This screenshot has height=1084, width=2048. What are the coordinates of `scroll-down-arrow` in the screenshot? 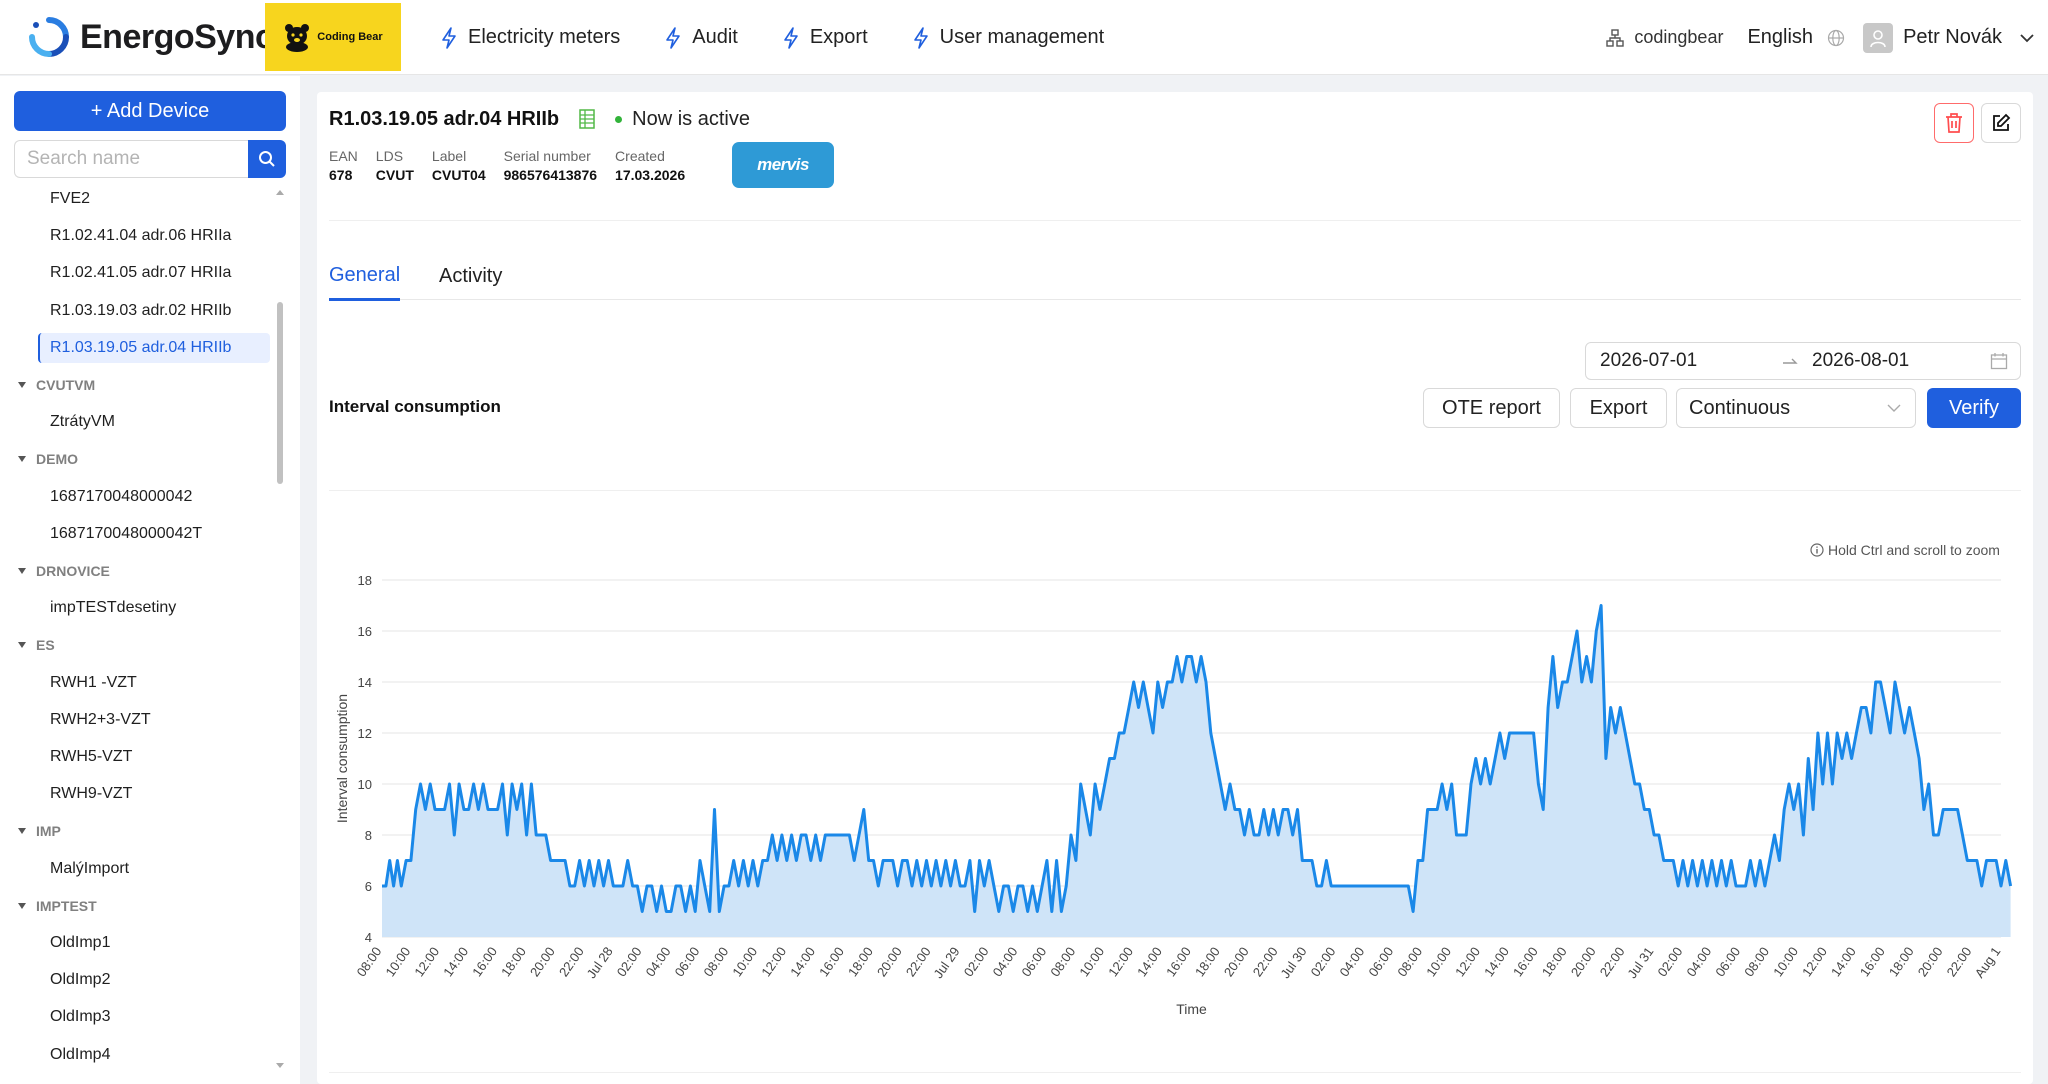 It's located at (280, 1065).